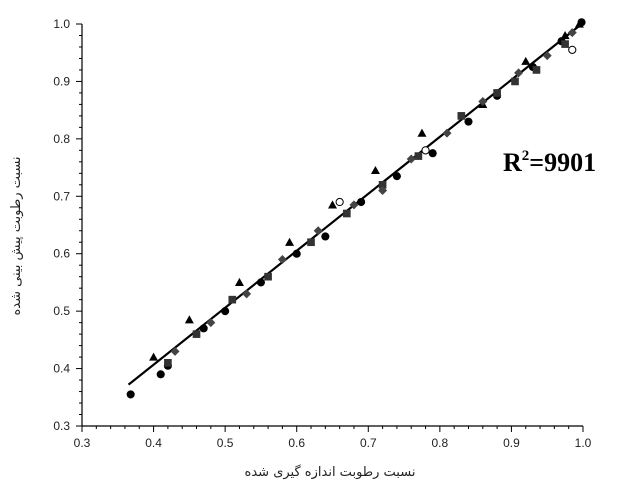 This screenshot has height=483, width=617. I want to click on r-squared-value: =9901, so click(562, 162).